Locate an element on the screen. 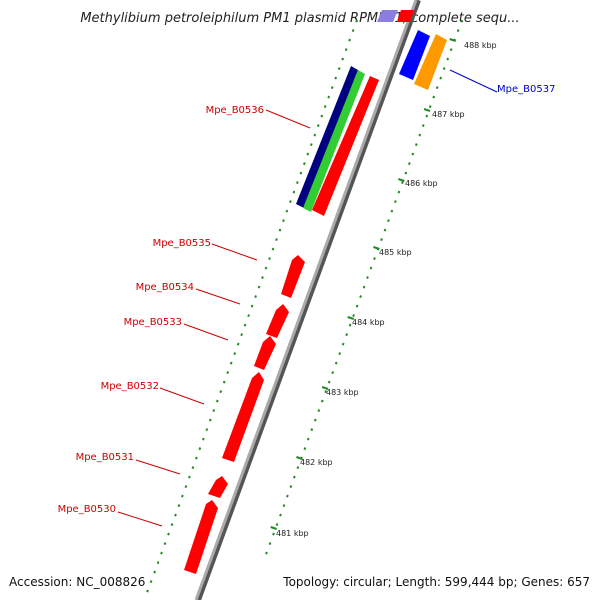  gene-label-b0536: Mpe_B0536 is located at coordinates (235, 110).